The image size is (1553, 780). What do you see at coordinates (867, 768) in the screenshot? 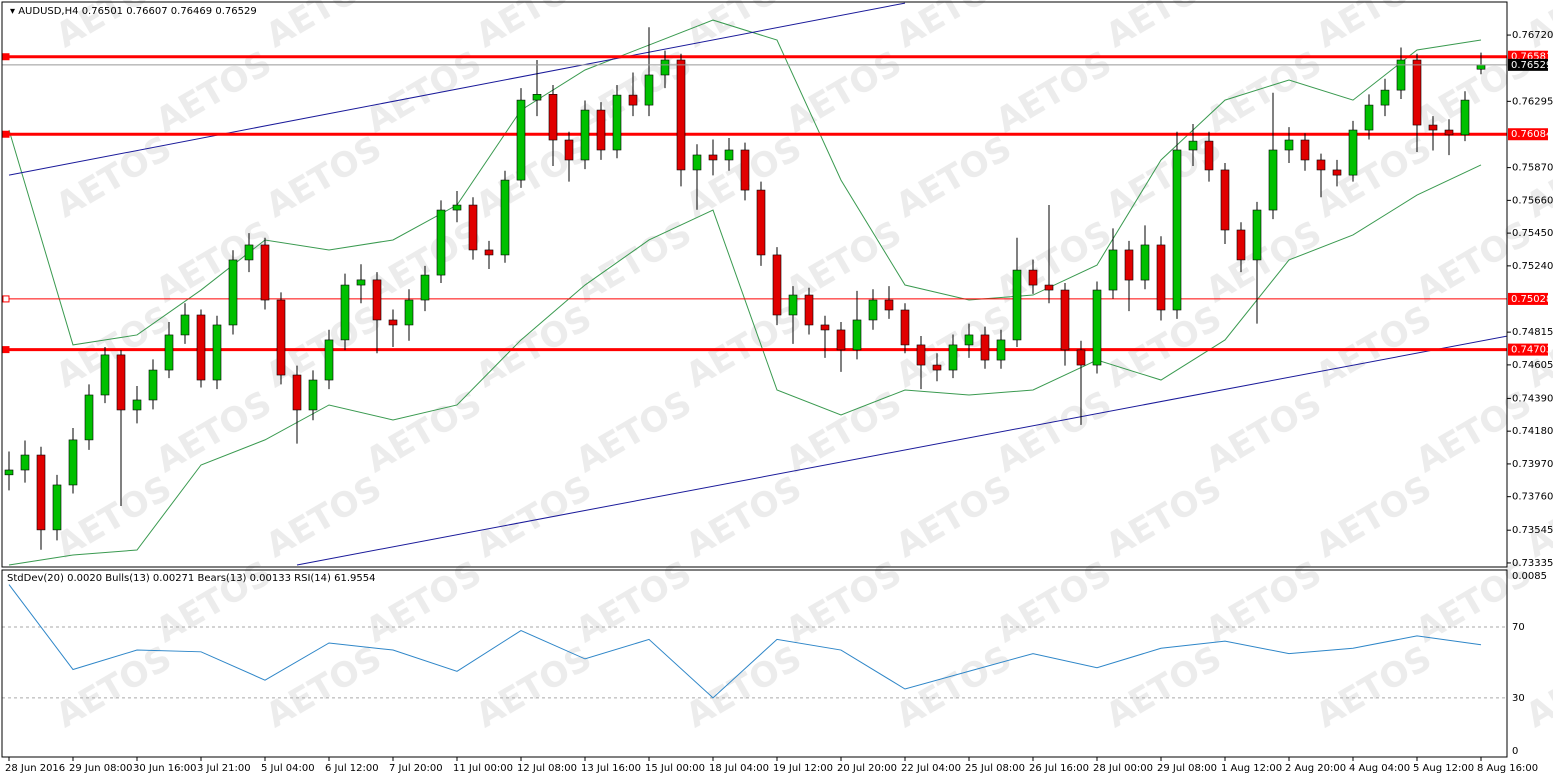
I see `x-tick-label: 20 Jul 20:00` at bounding box center [867, 768].